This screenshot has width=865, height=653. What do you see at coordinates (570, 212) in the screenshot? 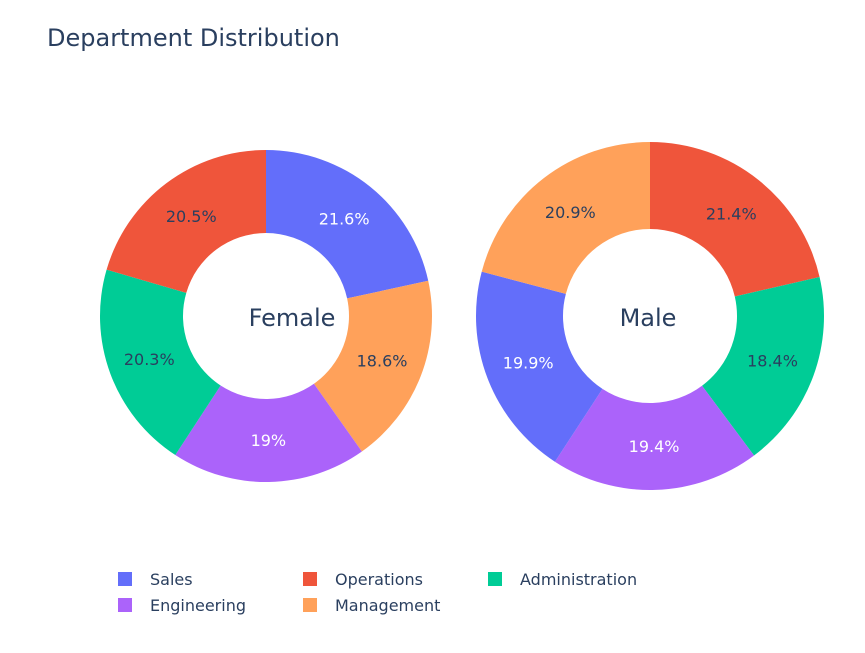
I see `slice-label-male-management: 20.9%` at bounding box center [570, 212].